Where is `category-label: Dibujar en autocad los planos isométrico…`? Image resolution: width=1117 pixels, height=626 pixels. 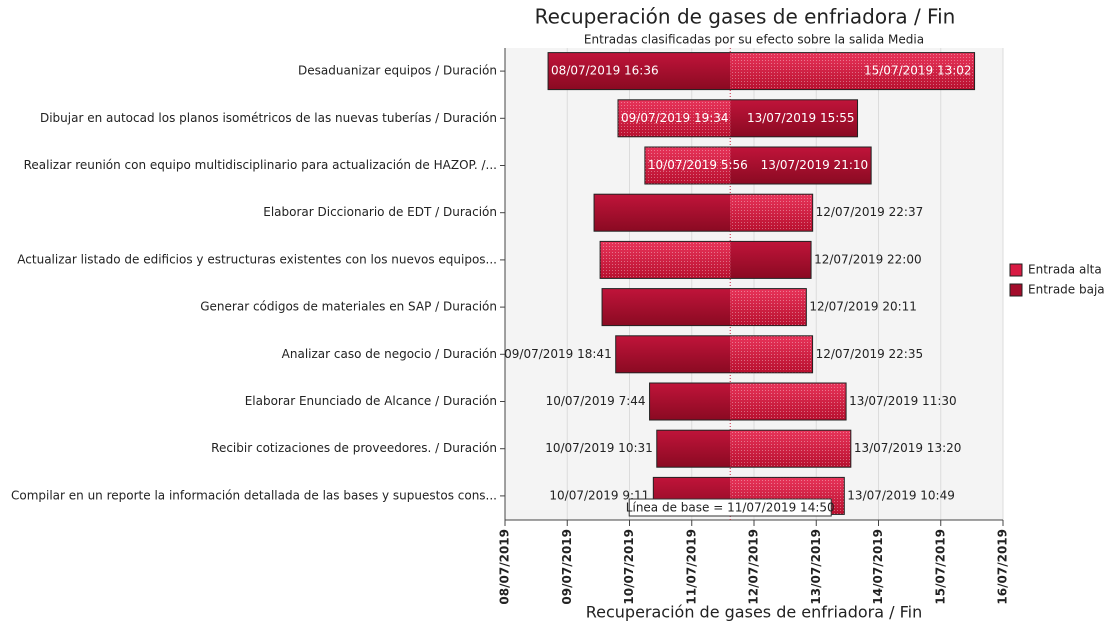 category-label: Dibujar en autocad los planos isométrico… is located at coordinates (268, 118).